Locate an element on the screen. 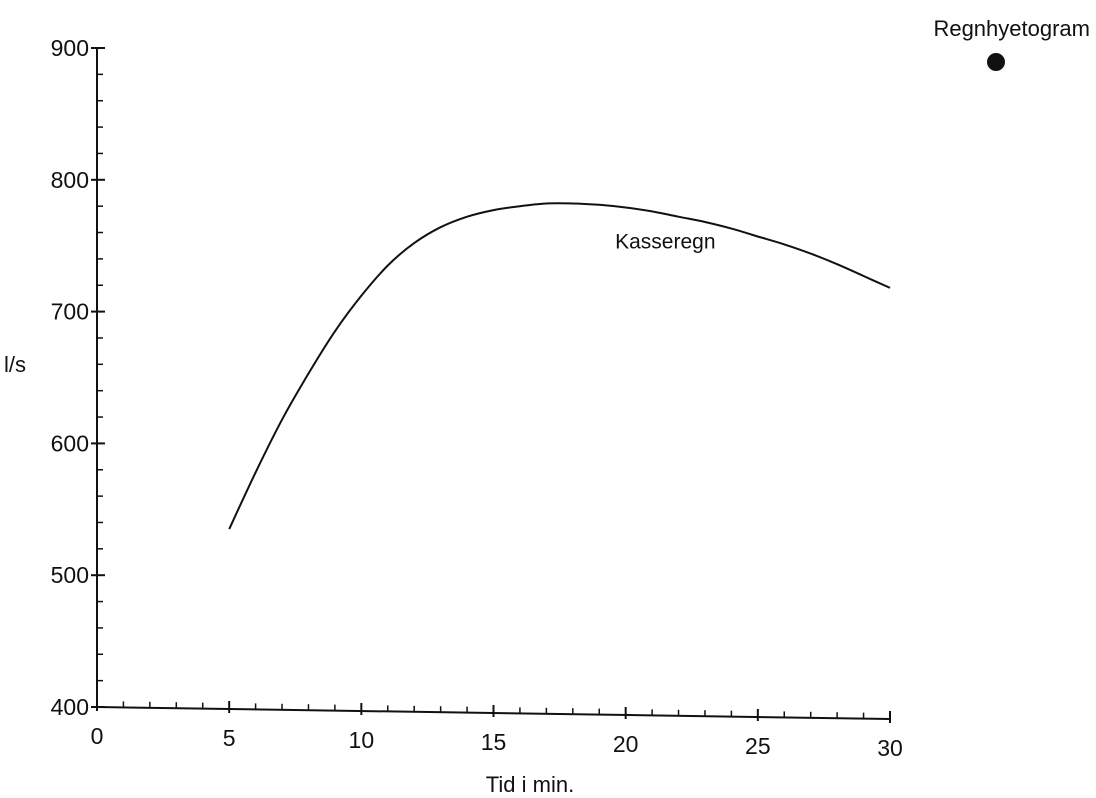 This screenshot has width=1096, height=798. legend: Regnhyetogram is located at coordinates (1011, 43).